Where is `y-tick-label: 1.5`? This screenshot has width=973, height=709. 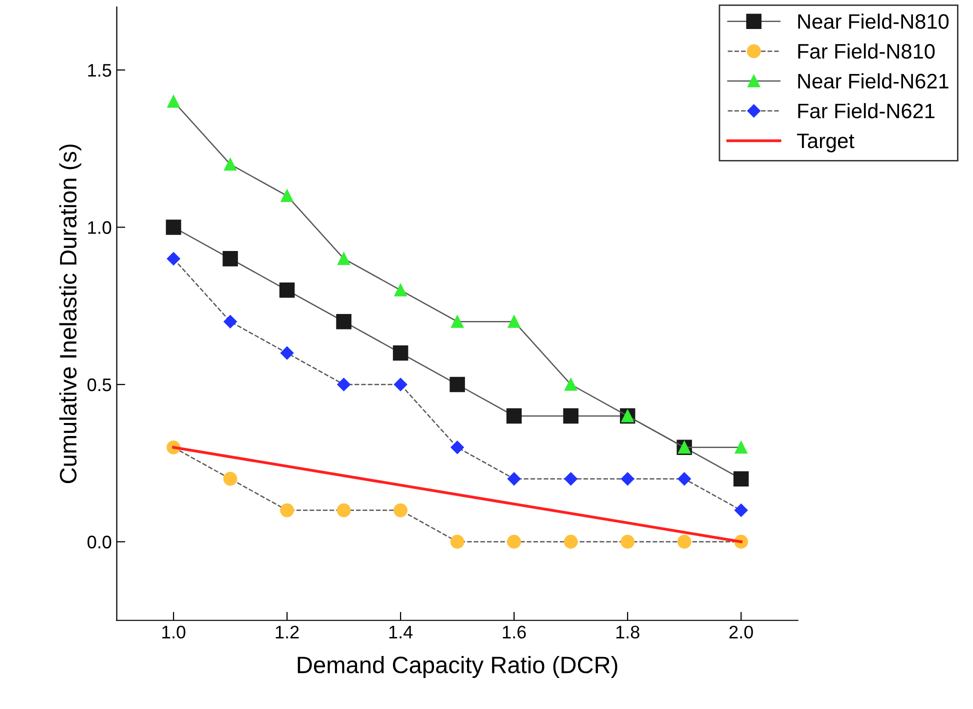 y-tick-label: 1.5 is located at coordinates (100, 70).